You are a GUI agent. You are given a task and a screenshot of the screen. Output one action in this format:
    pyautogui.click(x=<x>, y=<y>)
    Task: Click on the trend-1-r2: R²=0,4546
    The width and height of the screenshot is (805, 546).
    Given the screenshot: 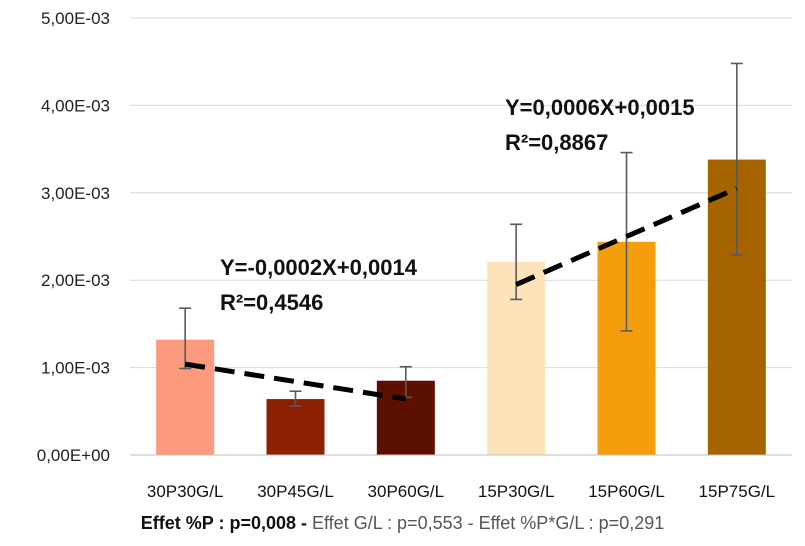 What is the action you would take?
    pyautogui.click(x=271, y=302)
    